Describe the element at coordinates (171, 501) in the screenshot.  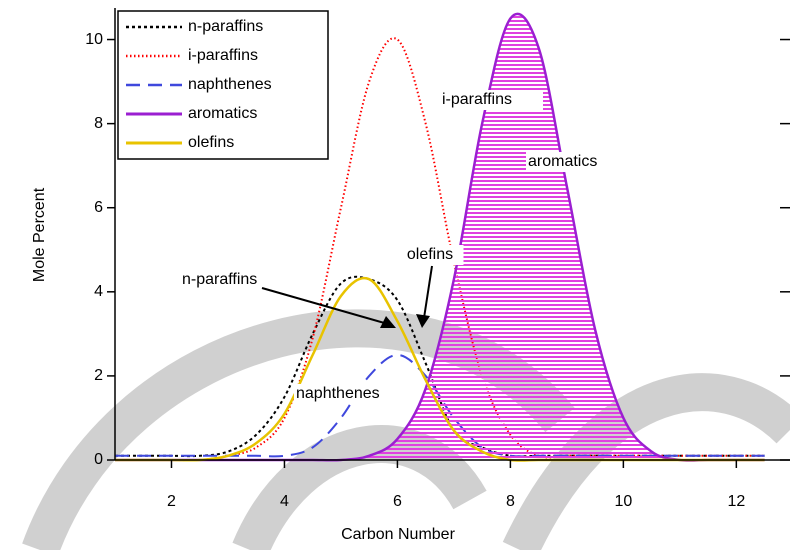
I see `x-tick-label: 2` at that location.